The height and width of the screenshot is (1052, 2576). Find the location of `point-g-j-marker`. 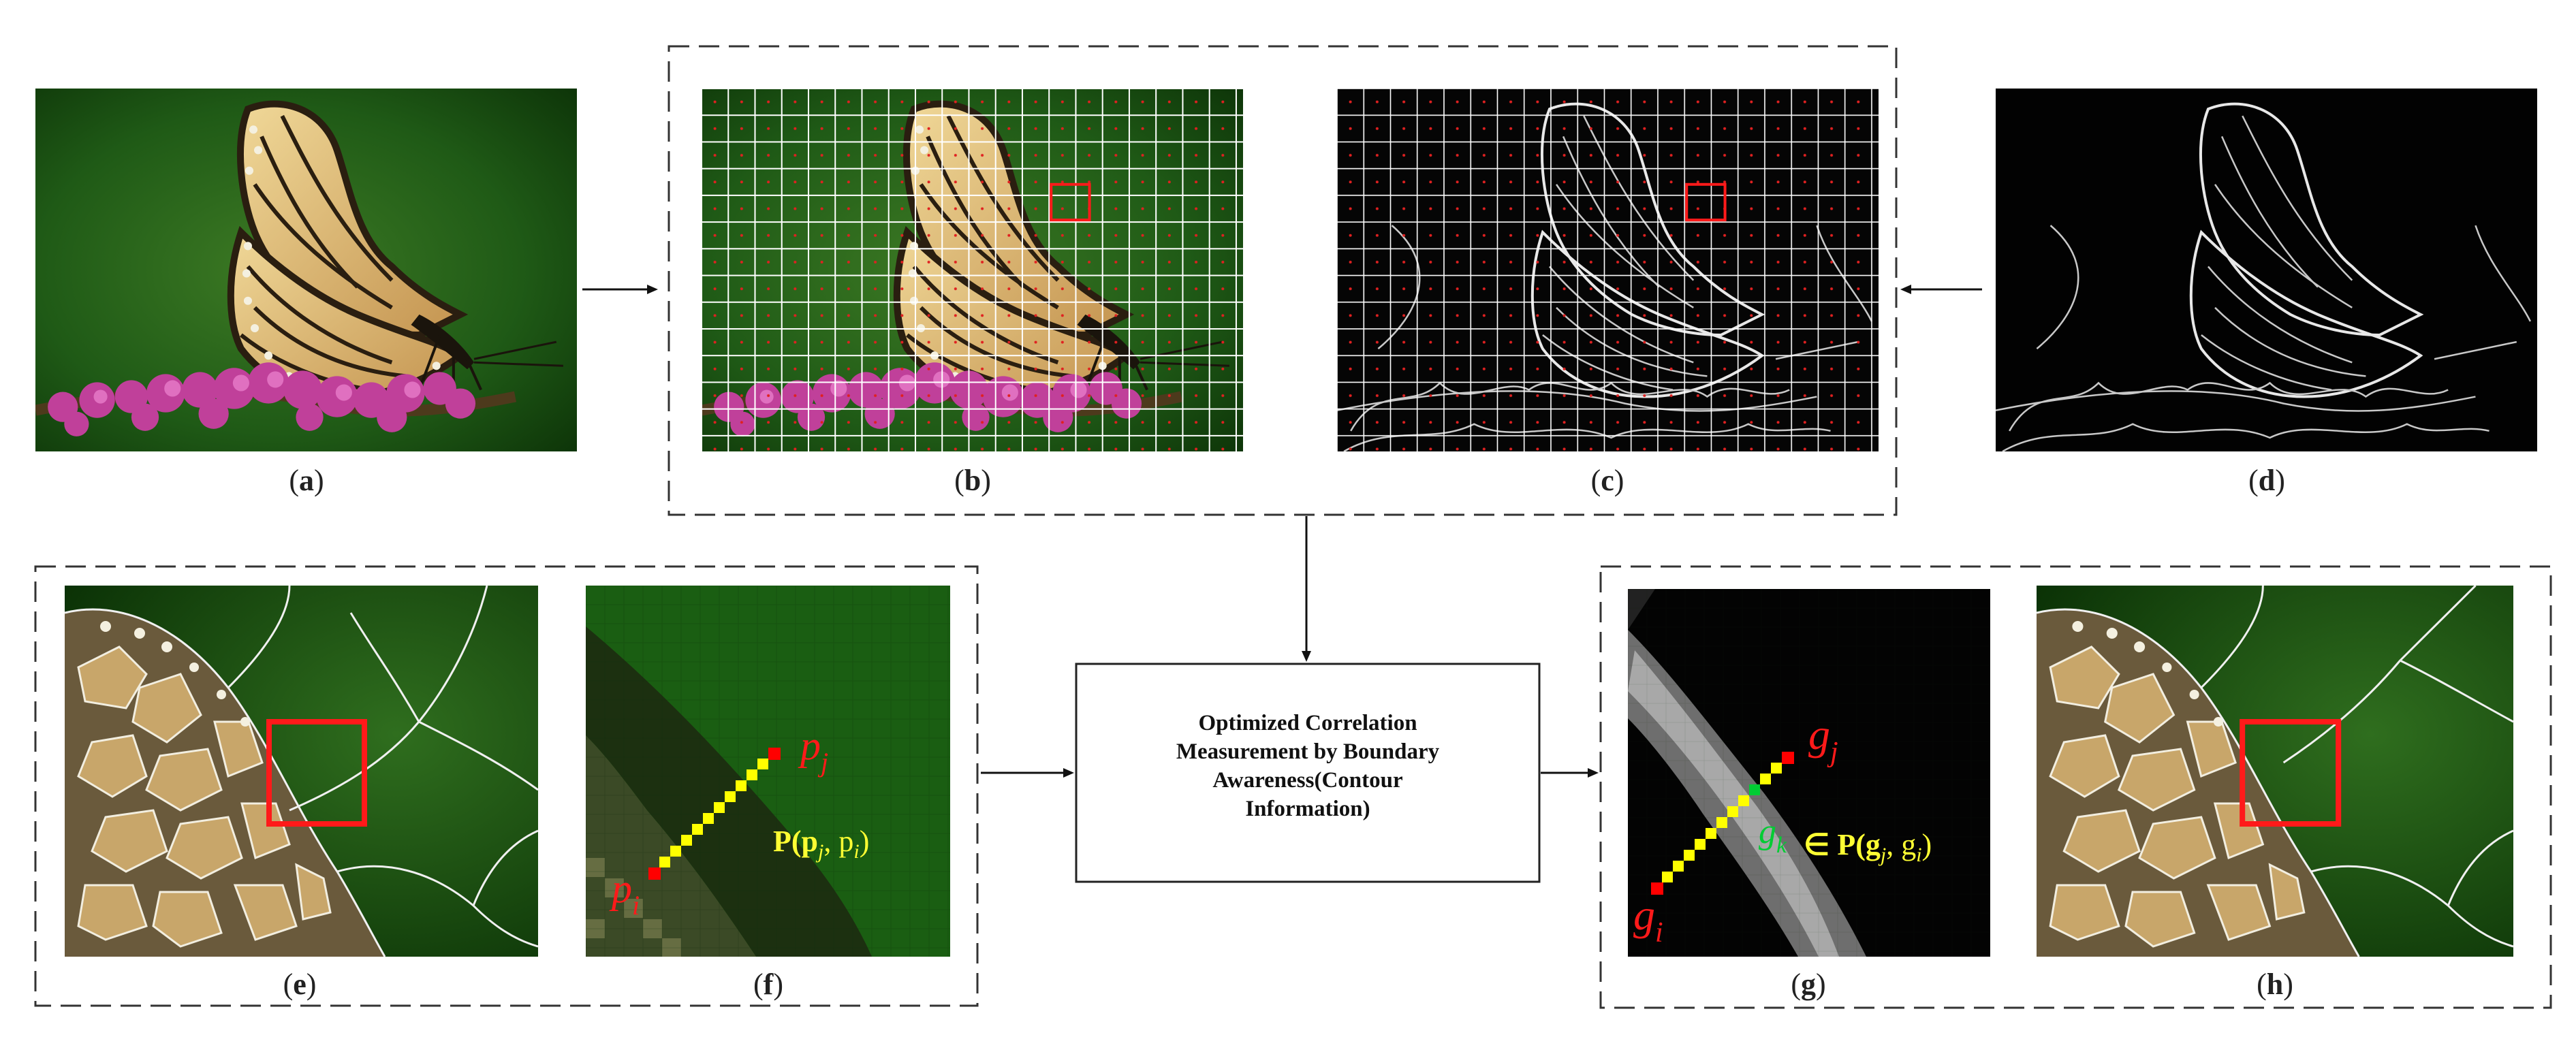

point-g-j-marker is located at coordinates (1788, 758).